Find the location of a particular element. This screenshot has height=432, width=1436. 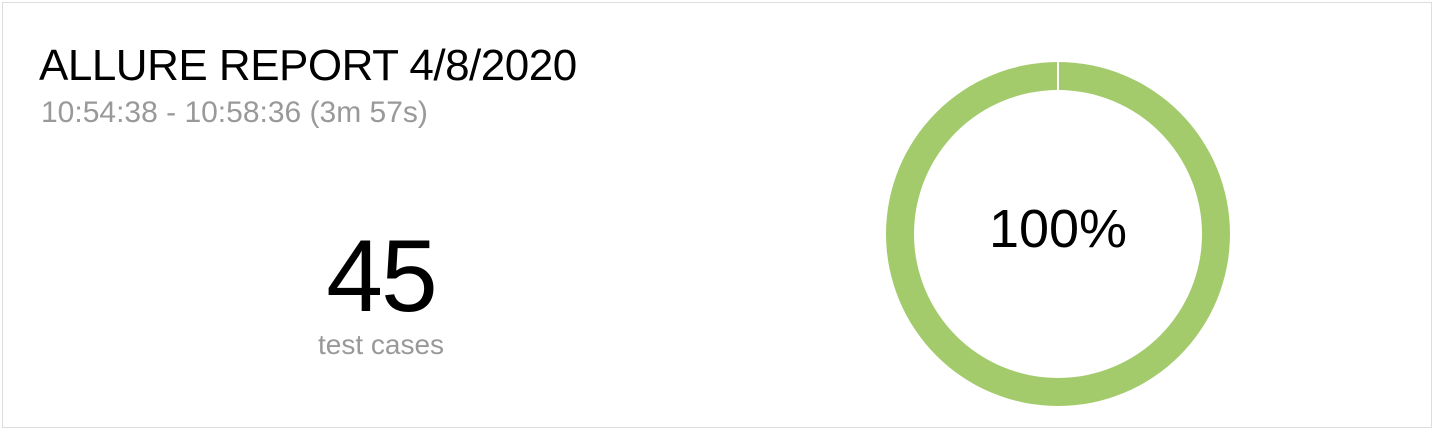

test-count-value: 45 is located at coordinates (381, 276).